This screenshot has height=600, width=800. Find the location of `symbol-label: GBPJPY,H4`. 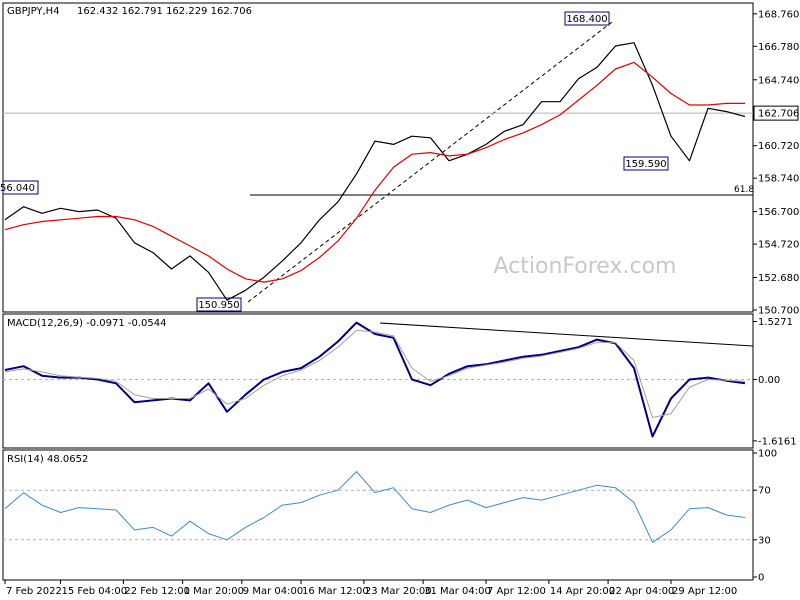

symbol-label: GBPJPY,H4 is located at coordinates (33, 11).